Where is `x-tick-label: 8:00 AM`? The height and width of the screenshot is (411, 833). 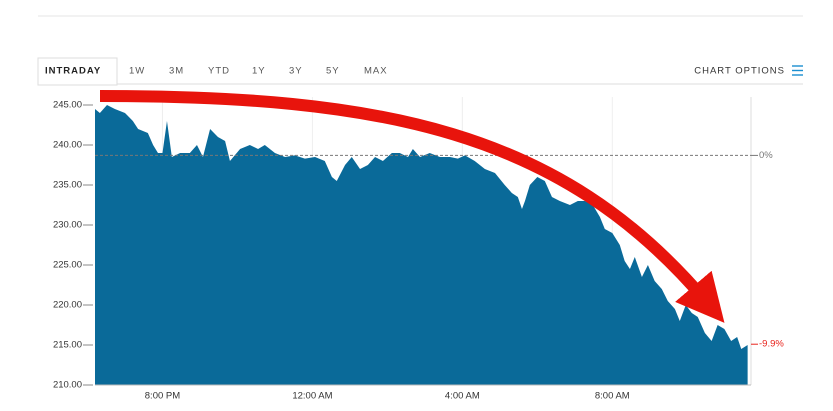
x-tick-label: 8:00 AM is located at coordinates (612, 396).